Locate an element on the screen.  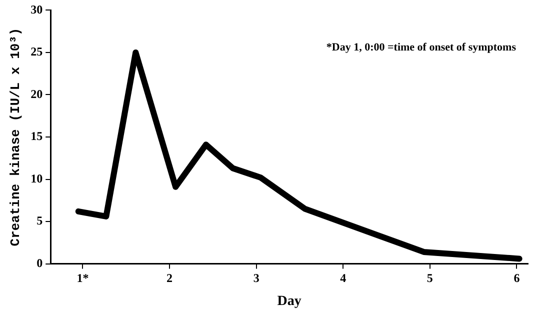
x-tick-label: 4 is located at coordinates (343, 278).